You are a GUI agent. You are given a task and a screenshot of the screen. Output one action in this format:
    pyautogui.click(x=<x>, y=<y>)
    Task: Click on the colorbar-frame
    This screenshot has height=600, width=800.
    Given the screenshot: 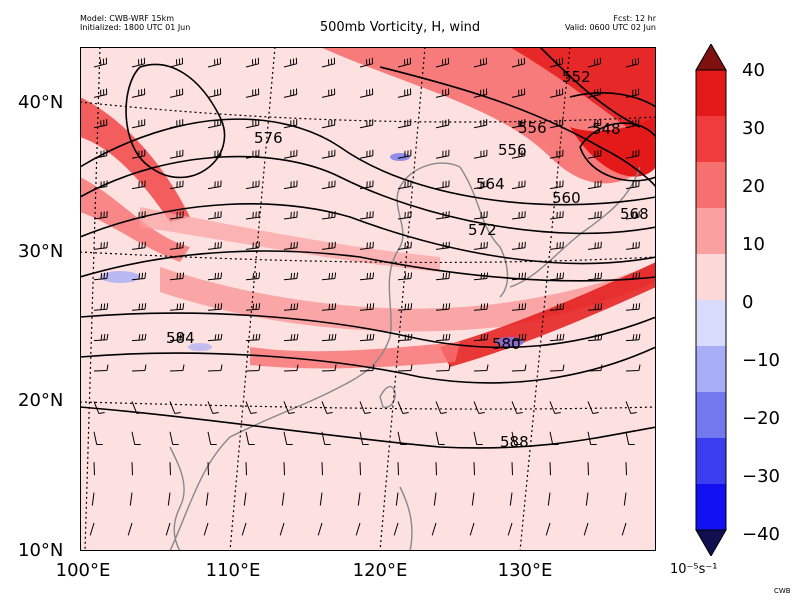 What is the action you would take?
    pyautogui.click(x=711, y=300)
    